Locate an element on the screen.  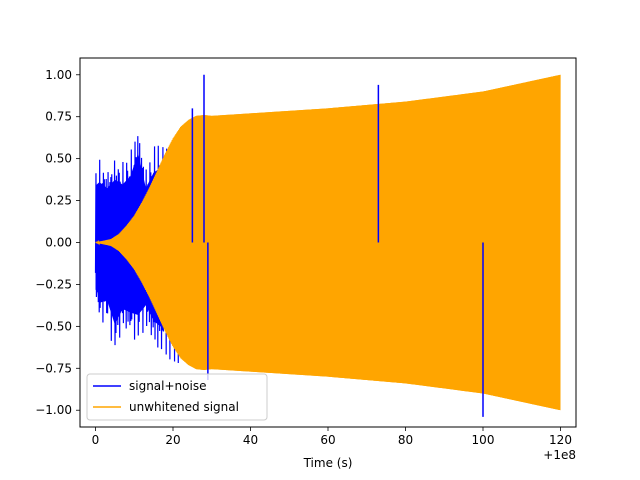
x-axis-offset-label: +1e8 is located at coordinates (559, 455).